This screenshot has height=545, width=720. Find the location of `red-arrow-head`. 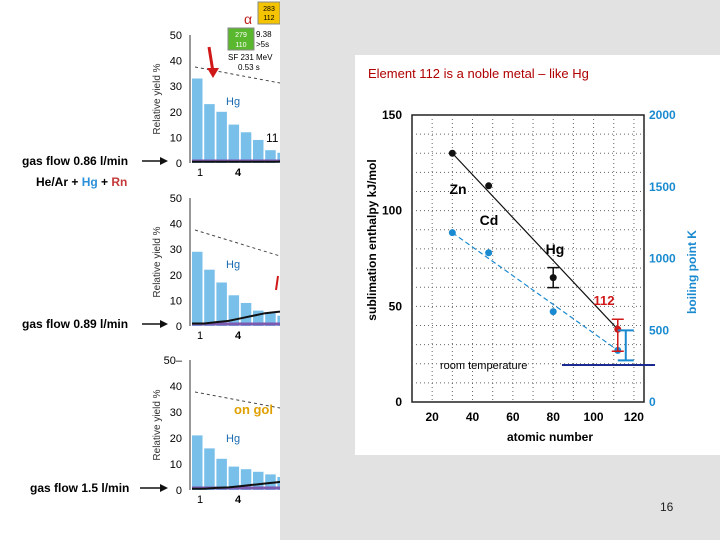

red-arrow-head is located at coordinates (213, 73).